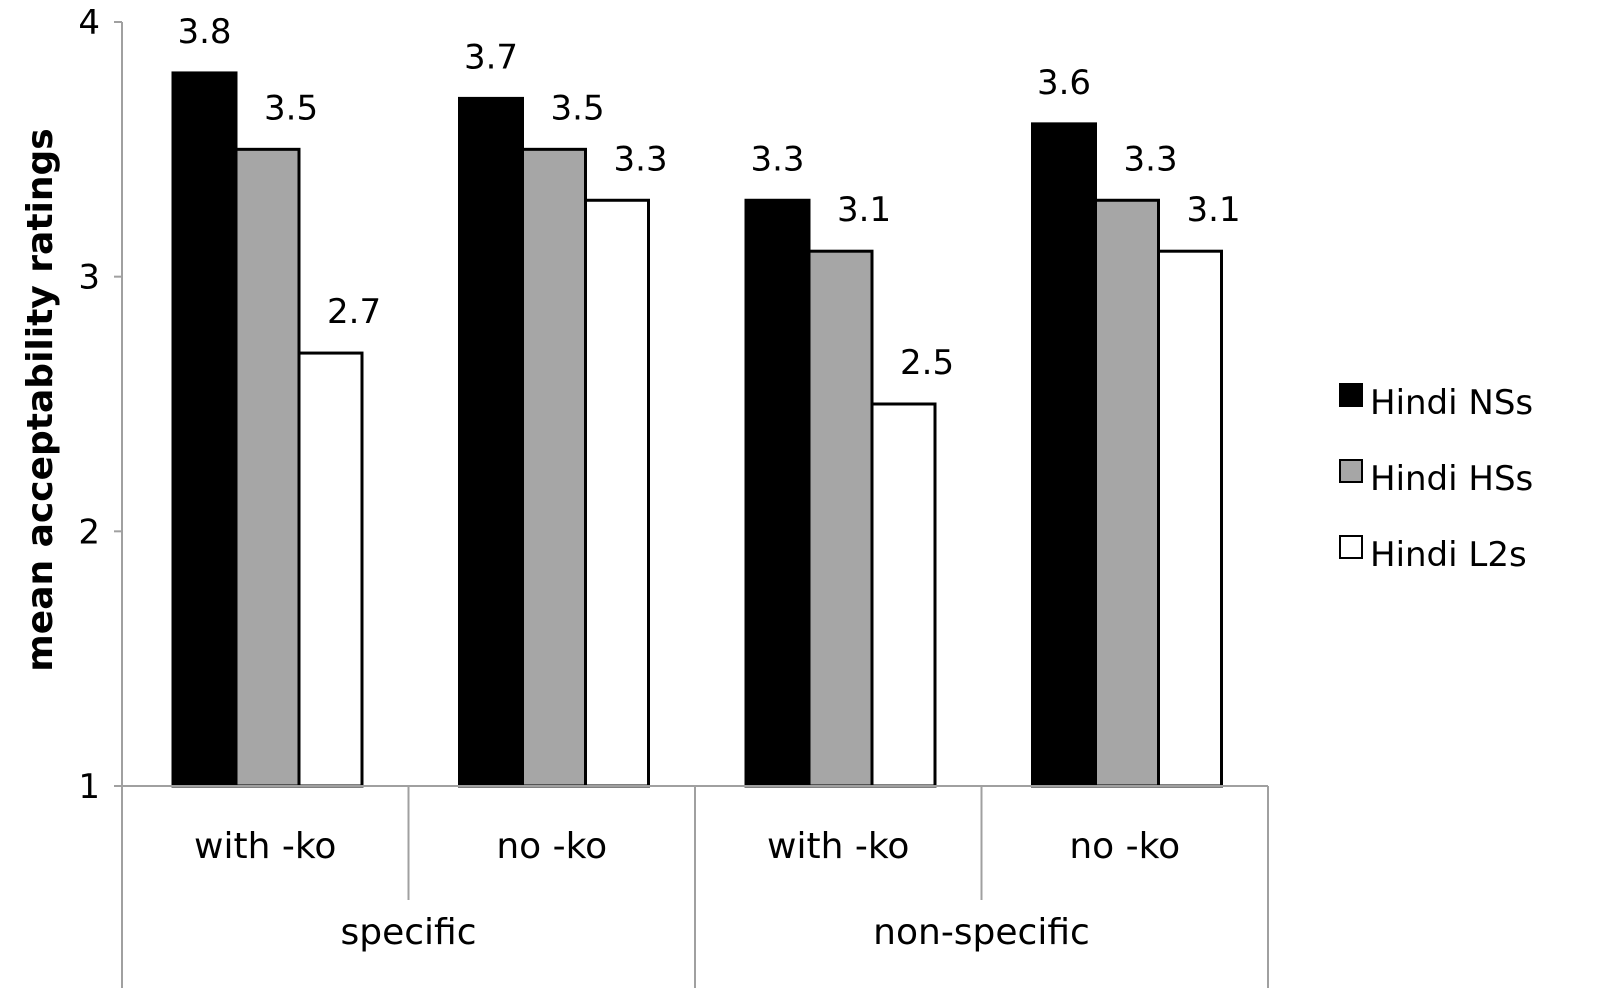  I want to click on data-label: 3.8, so click(204, 32).